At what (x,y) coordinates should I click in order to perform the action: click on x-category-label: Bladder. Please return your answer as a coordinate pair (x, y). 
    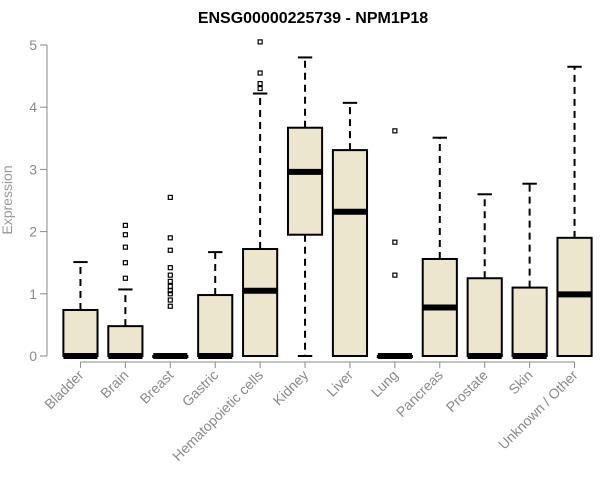
    Looking at the image, I should click on (64, 390).